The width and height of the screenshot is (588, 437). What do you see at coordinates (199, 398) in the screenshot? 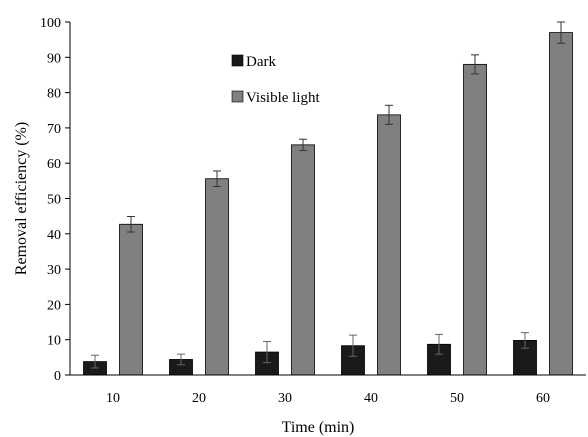
I see `x-tick-label: 20` at bounding box center [199, 398].